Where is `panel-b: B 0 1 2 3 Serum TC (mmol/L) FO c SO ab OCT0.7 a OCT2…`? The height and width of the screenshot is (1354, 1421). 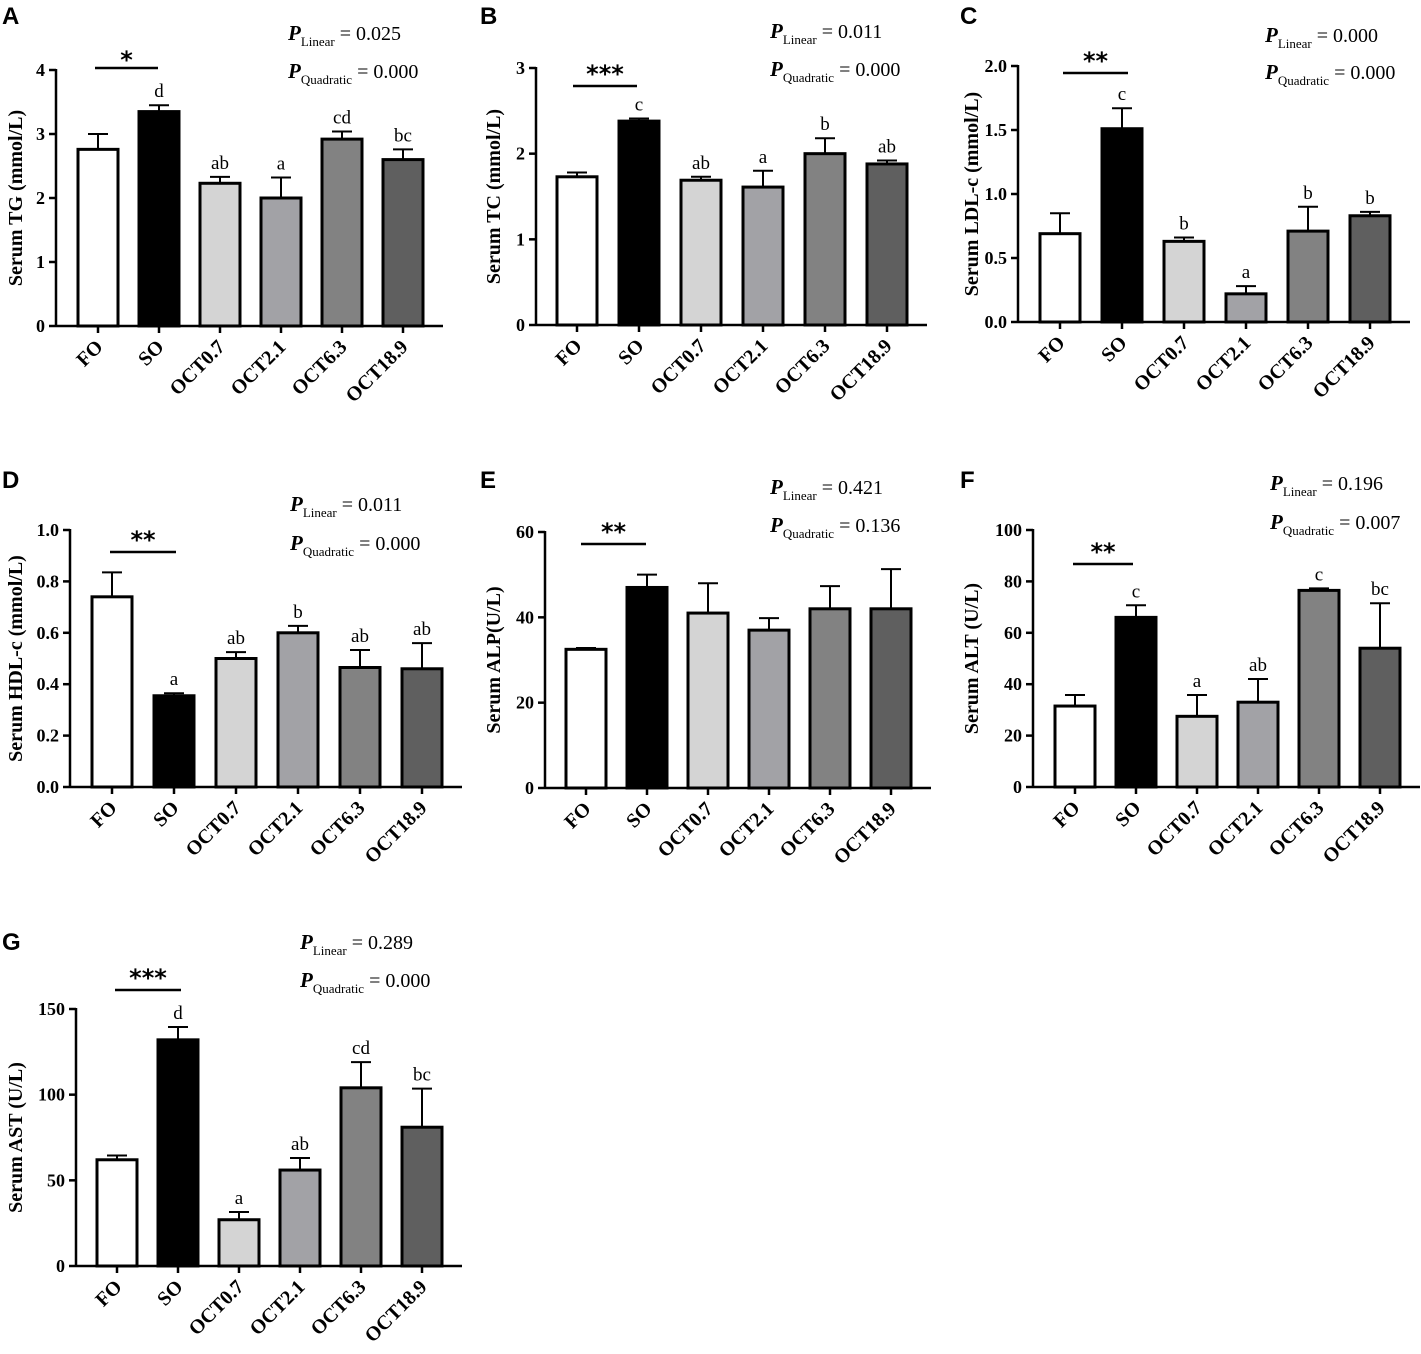 panel-b: B 0 1 2 3 Serum TC (mmol/L) FO c SO ab OCT0.7 a OCT2… is located at coordinates (703, 204).